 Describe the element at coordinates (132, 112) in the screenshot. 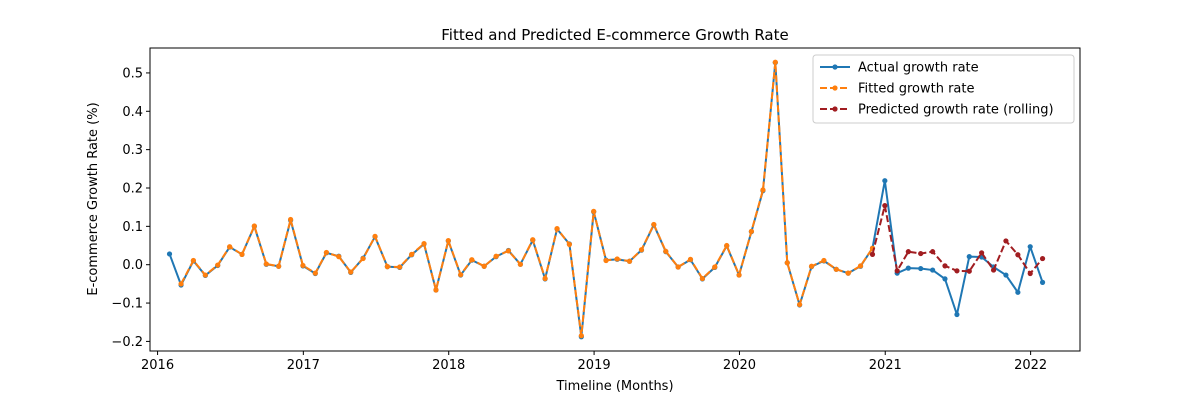

I see `y-tick-label: 0.4` at that location.